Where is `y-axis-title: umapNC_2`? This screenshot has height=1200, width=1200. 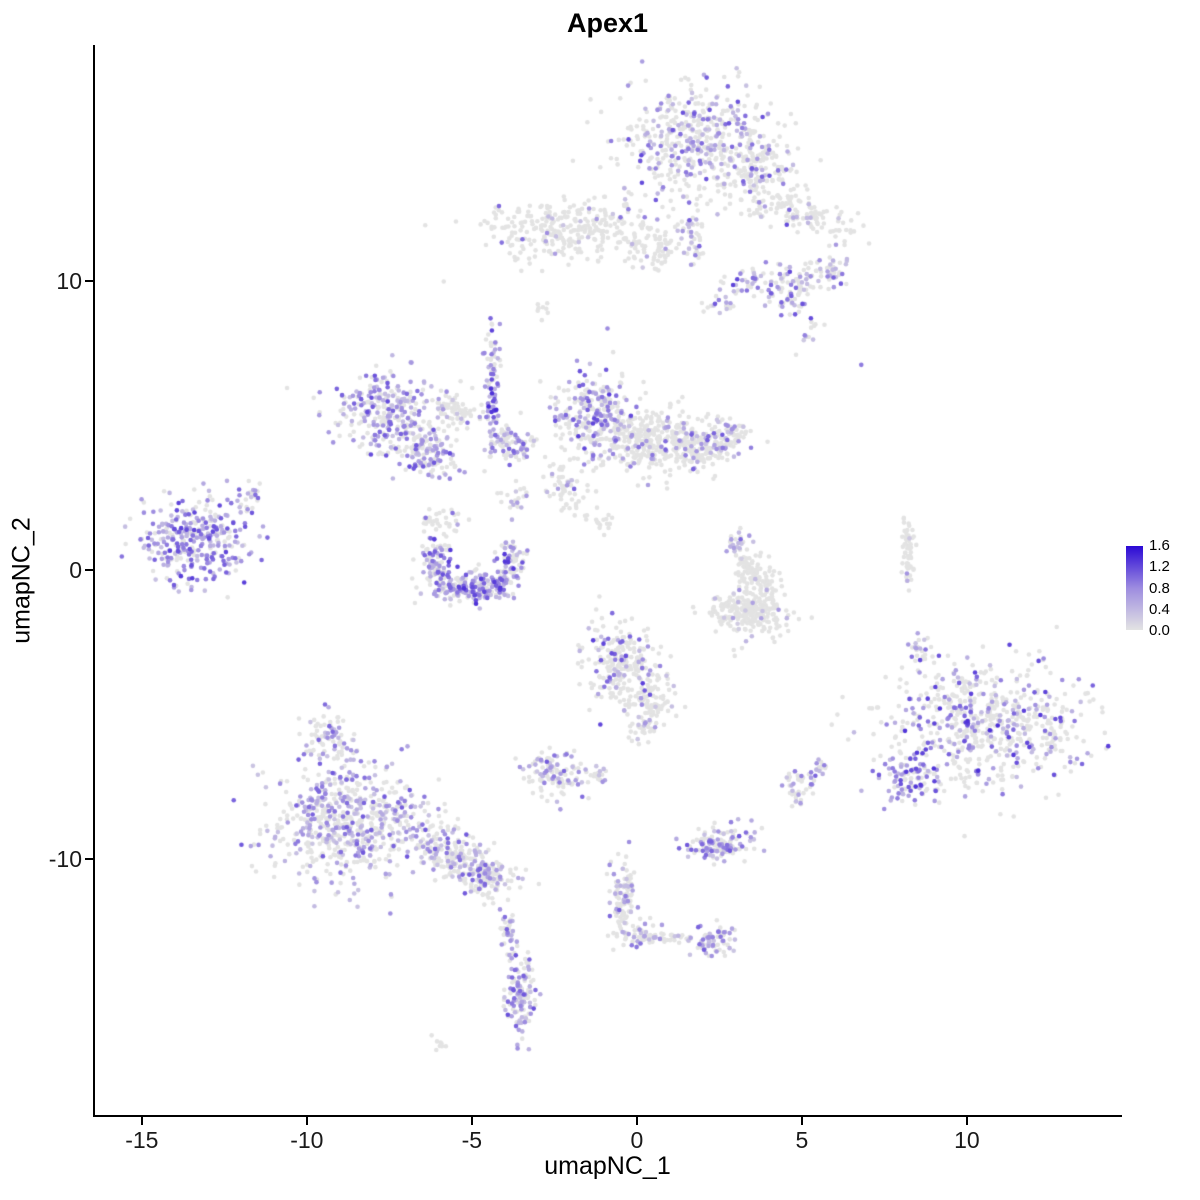 y-axis-title: umapNC_2 is located at coordinates (21, 580).